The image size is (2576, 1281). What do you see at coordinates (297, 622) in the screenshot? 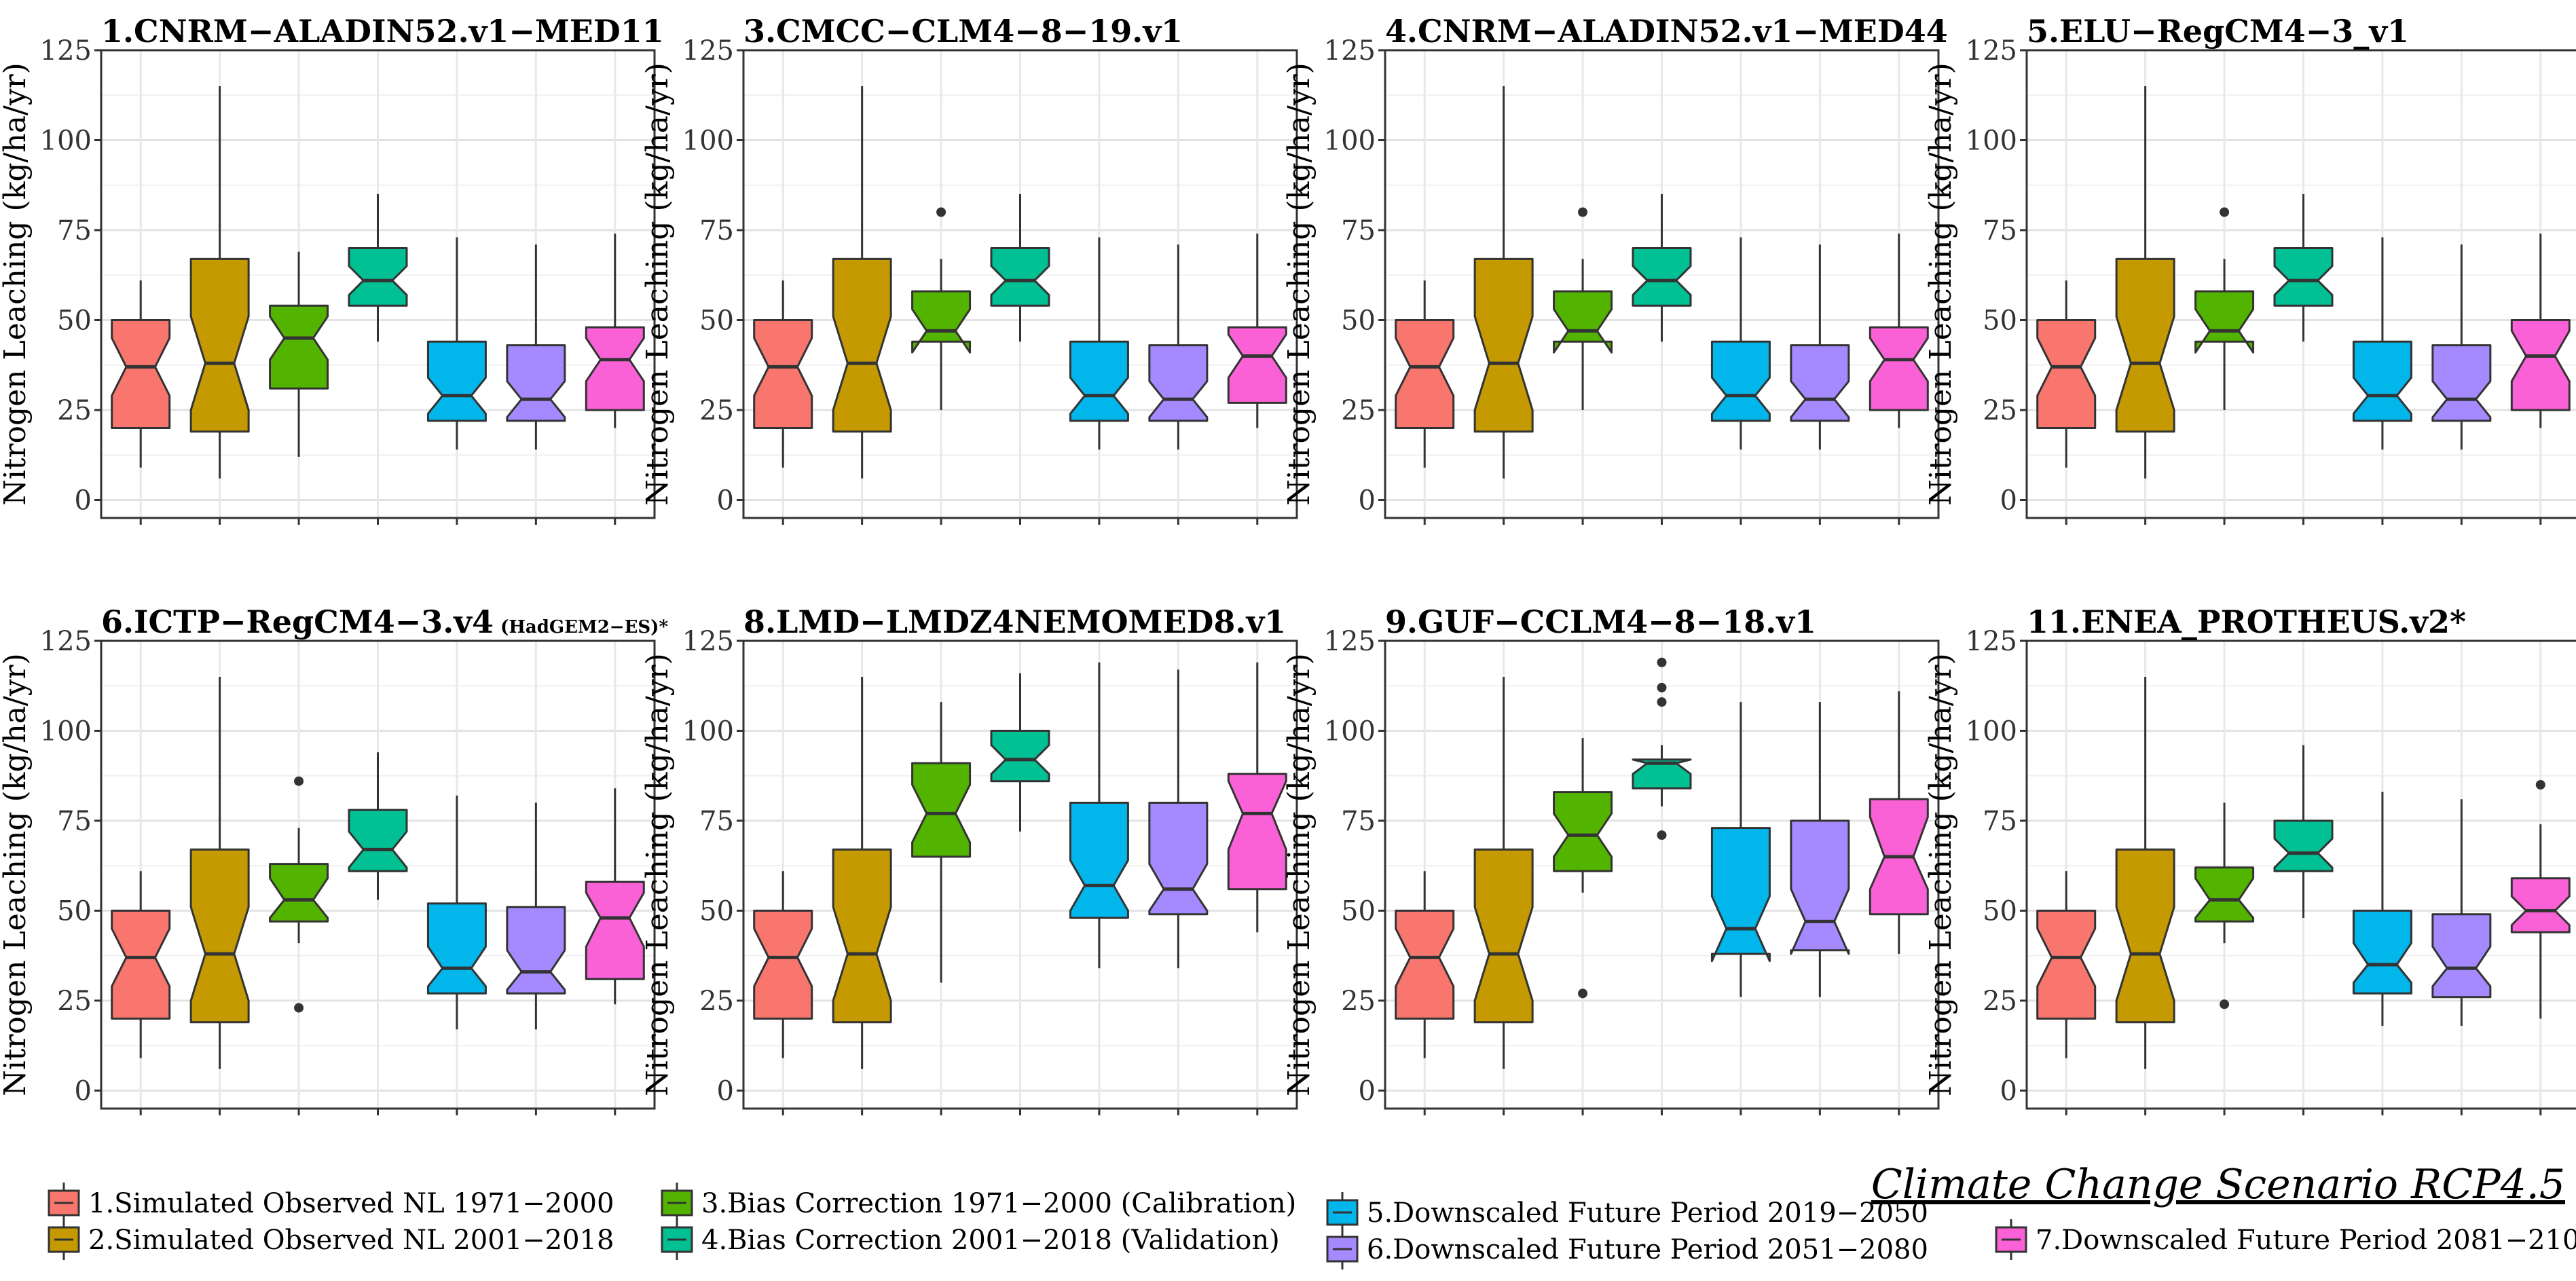
I see `panel-title-main: 6.ICTP−RegCM4−3.v4` at bounding box center [297, 622].